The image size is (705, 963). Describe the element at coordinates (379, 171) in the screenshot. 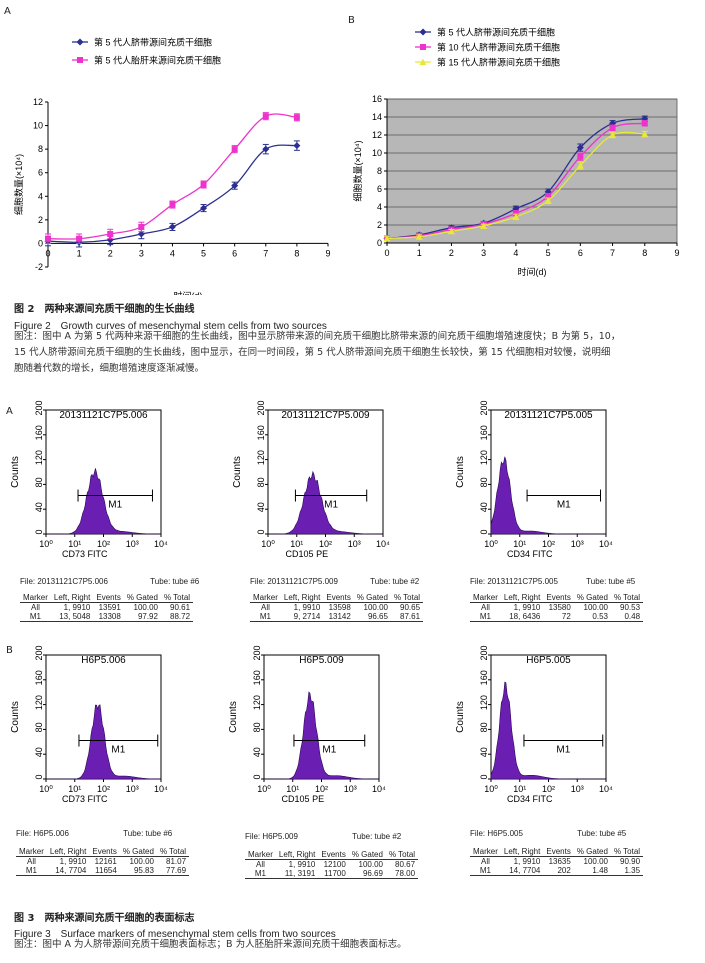

I see `y-tick-label: 8` at that location.